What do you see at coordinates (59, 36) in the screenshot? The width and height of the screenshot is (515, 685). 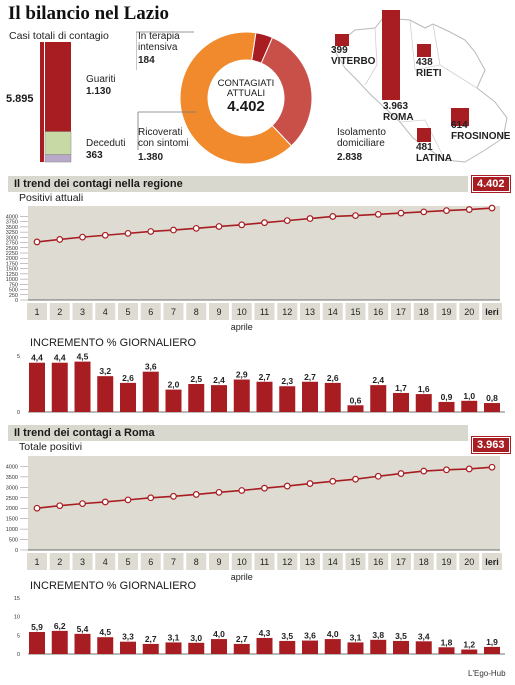 I see `totals-label: Casi totali di contagio` at bounding box center [59, 36].